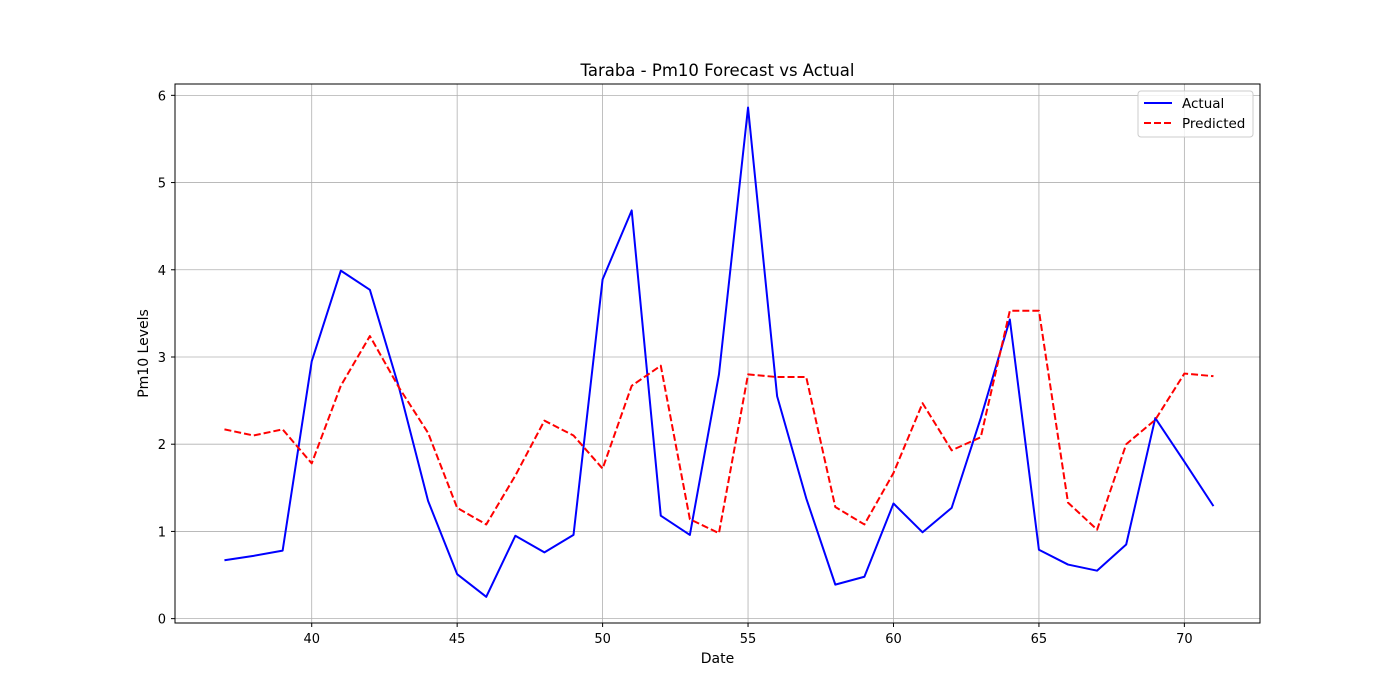 The width and height of the screenshot is (1400, 700). Describe the element at coordinates (1039, 639) in the screenshot. I see `x-tick-label: 65` at that location.